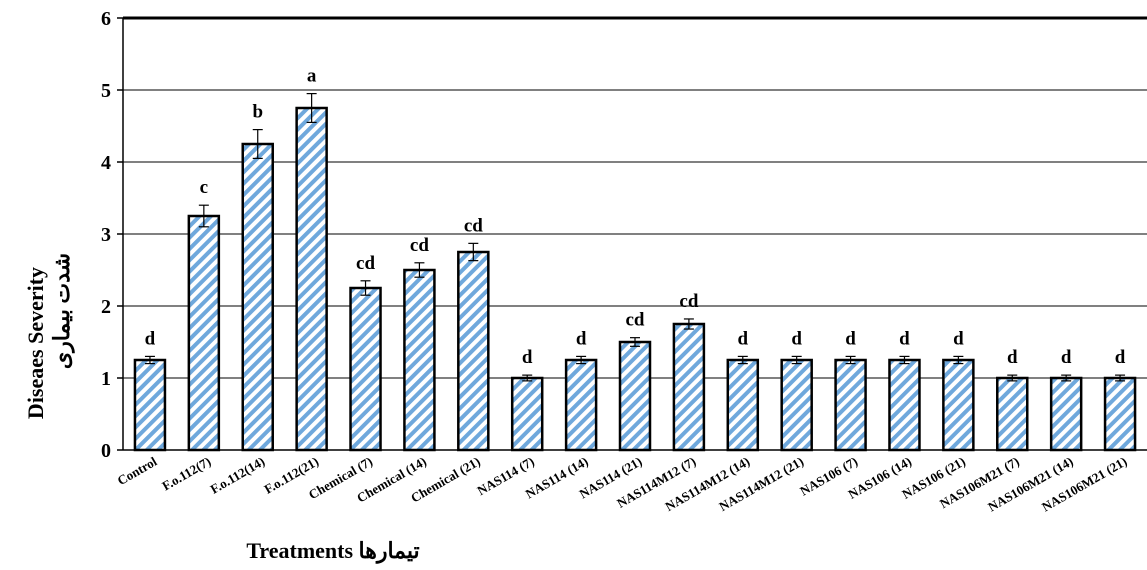 The width and height of the screenshot is (1147, 570). I want to click on x-tick-label: Control, so click(137, 470).